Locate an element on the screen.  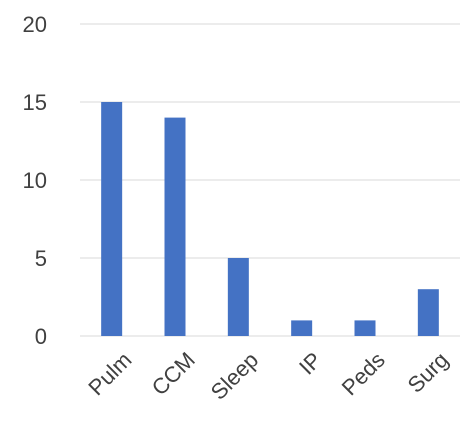
x-tick-label-surg: Surg is located at coordinates (428, 372).